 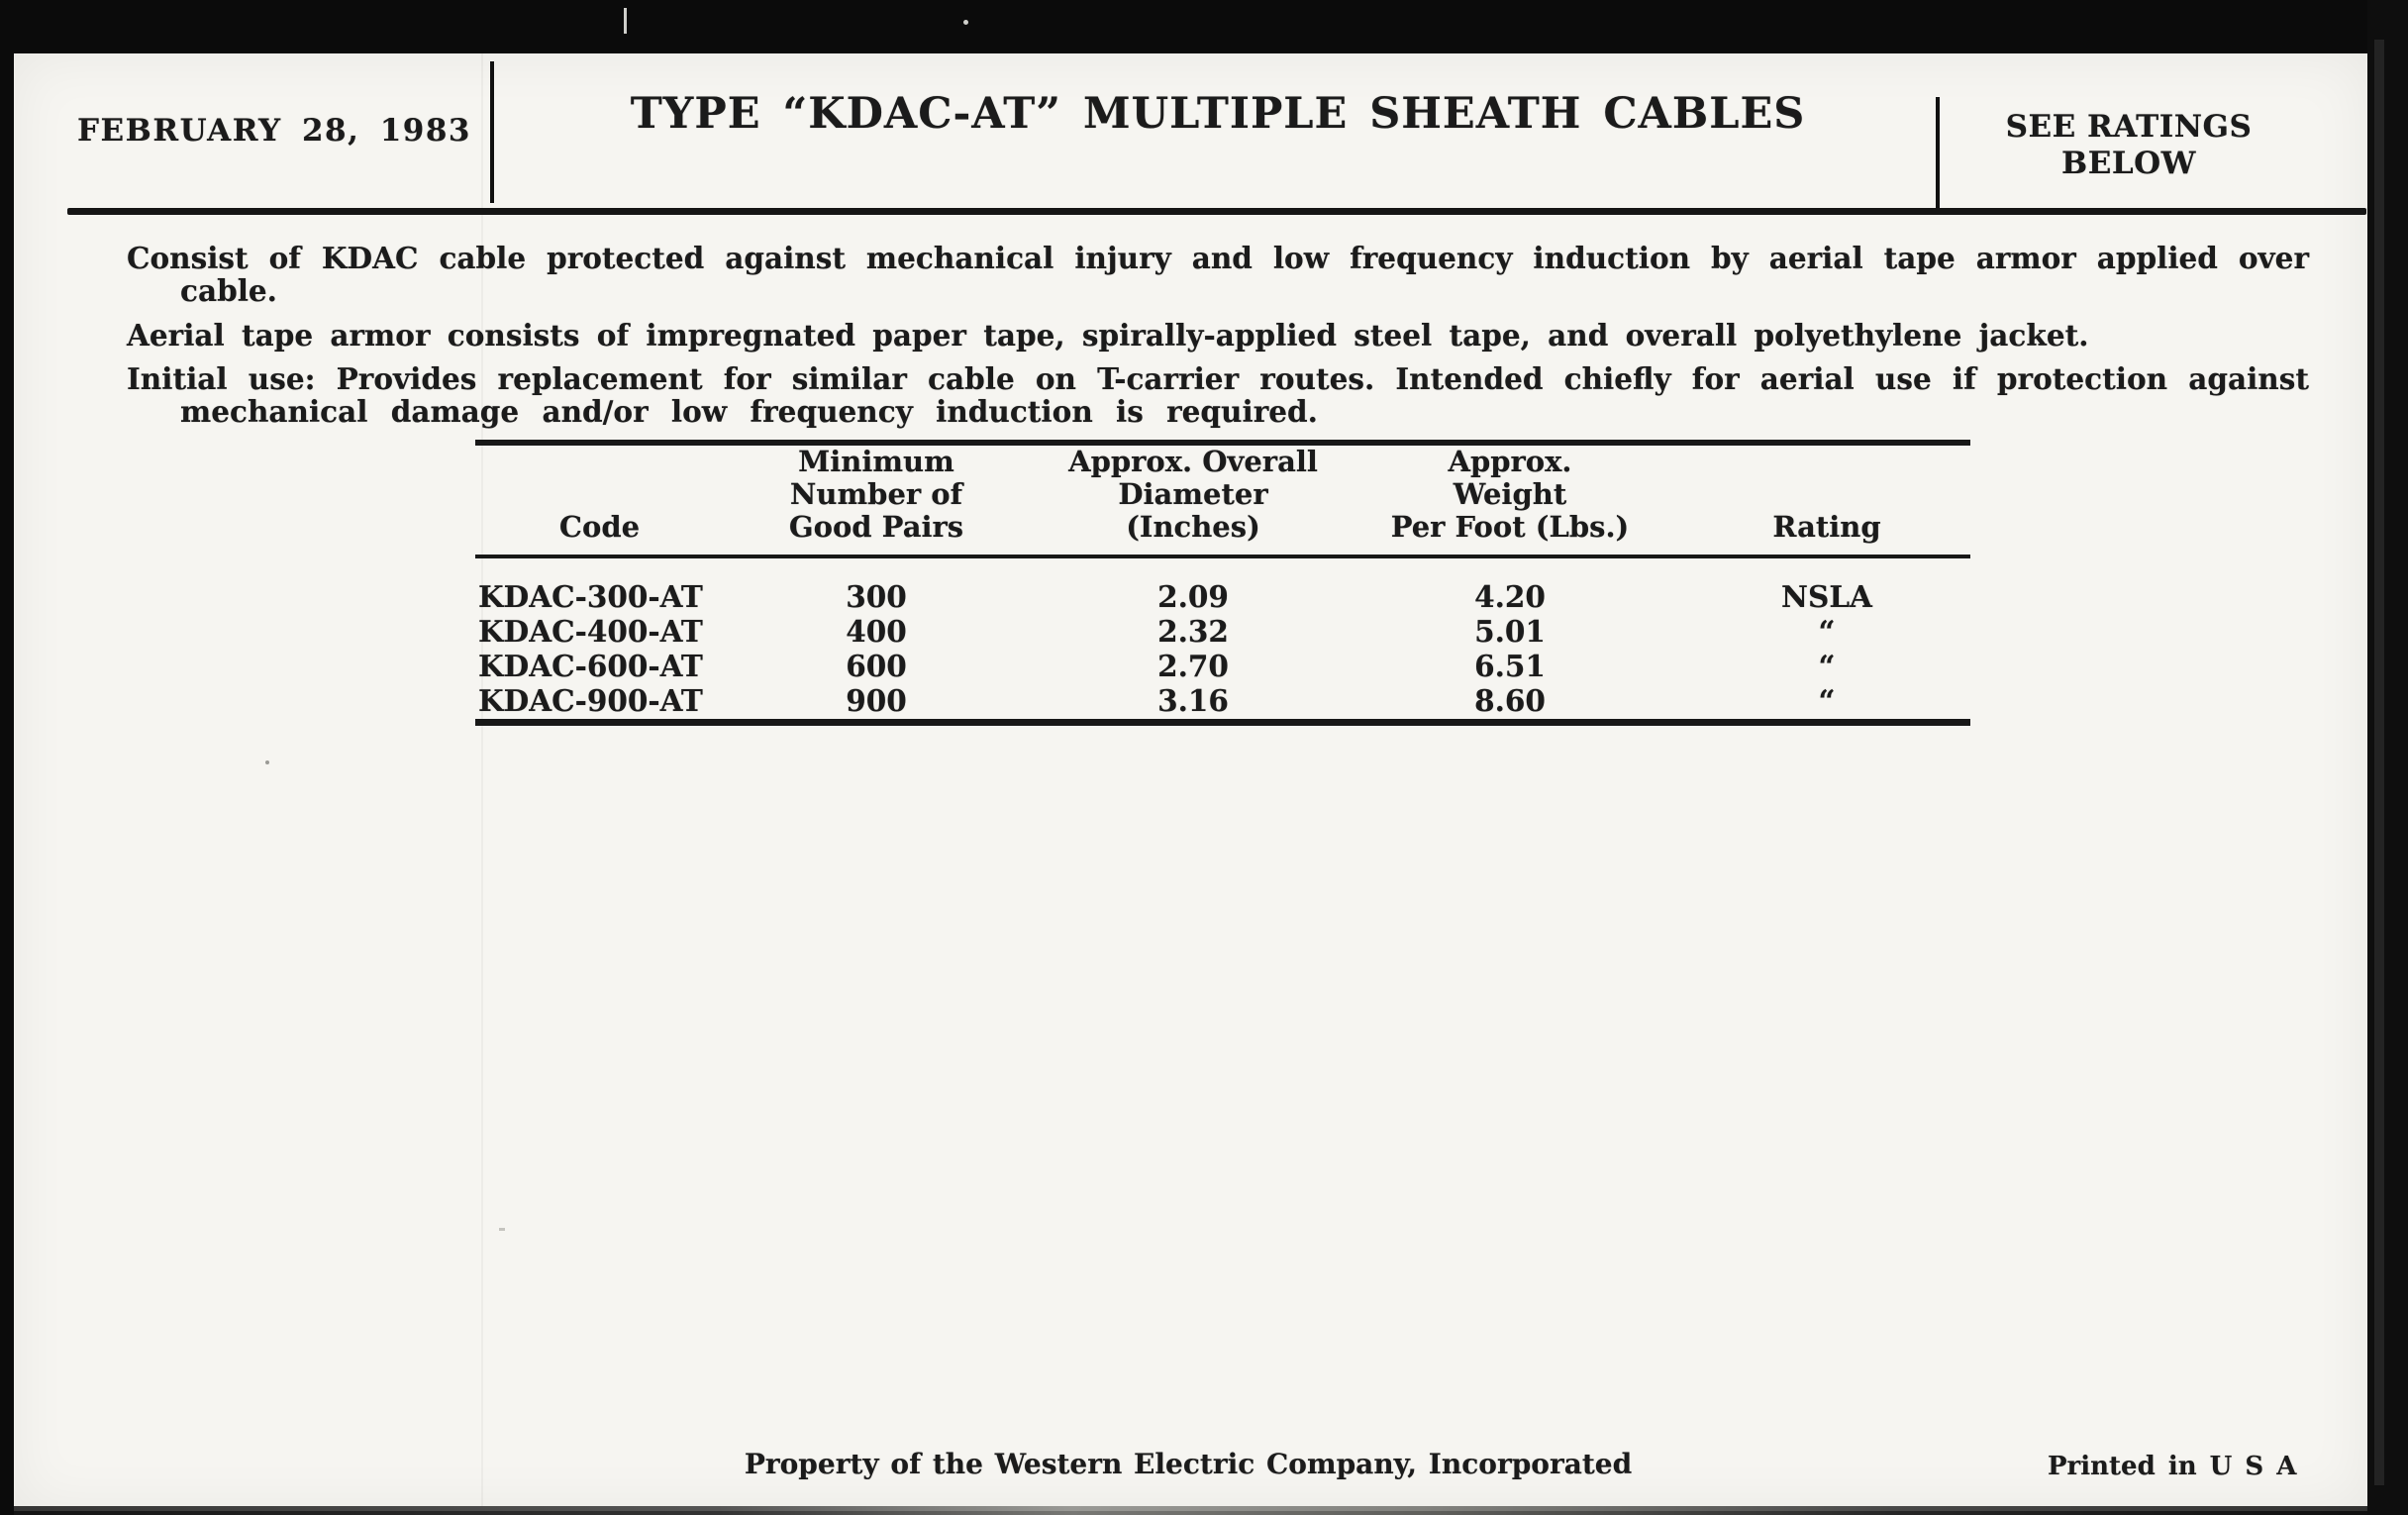 I want to click on cell-rating: NSLA, so click(x=1826, y=596).